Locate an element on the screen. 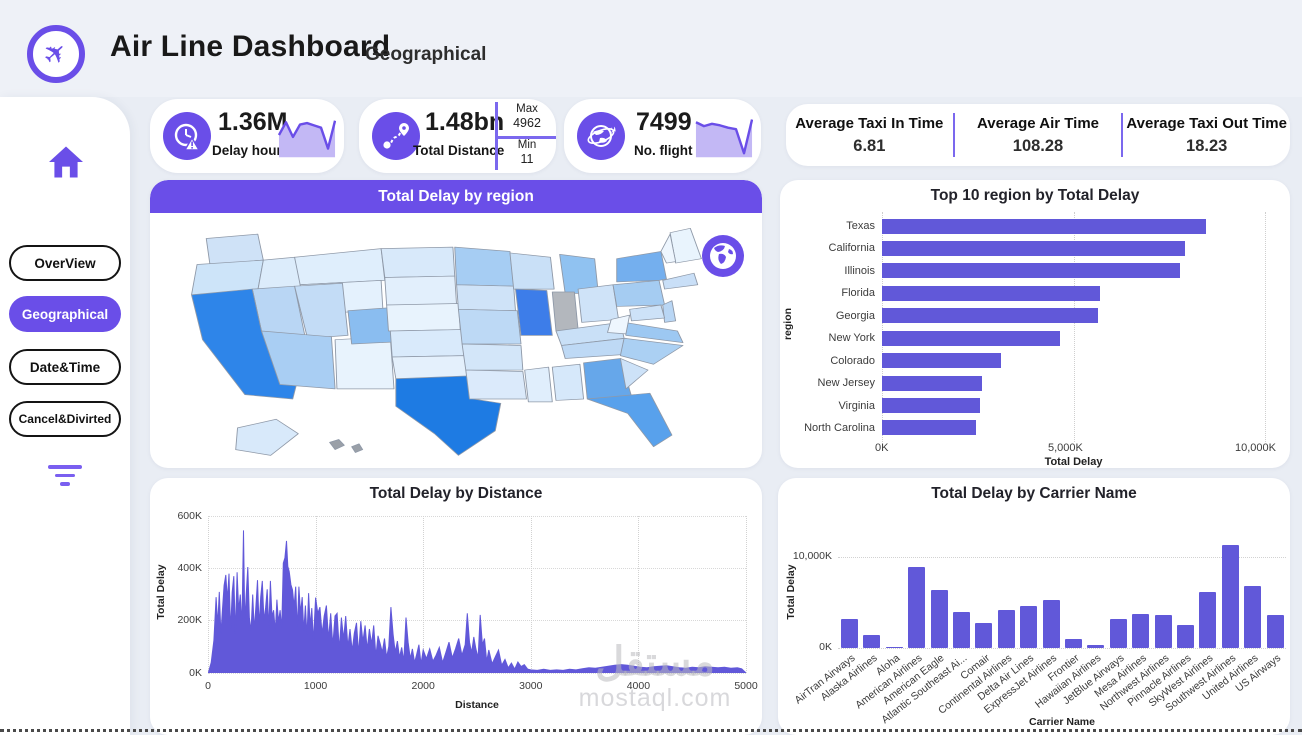 The height and width of the screenshot is (735, 1302). kpi-label: Delay hours is located at coordinates (251, 150).